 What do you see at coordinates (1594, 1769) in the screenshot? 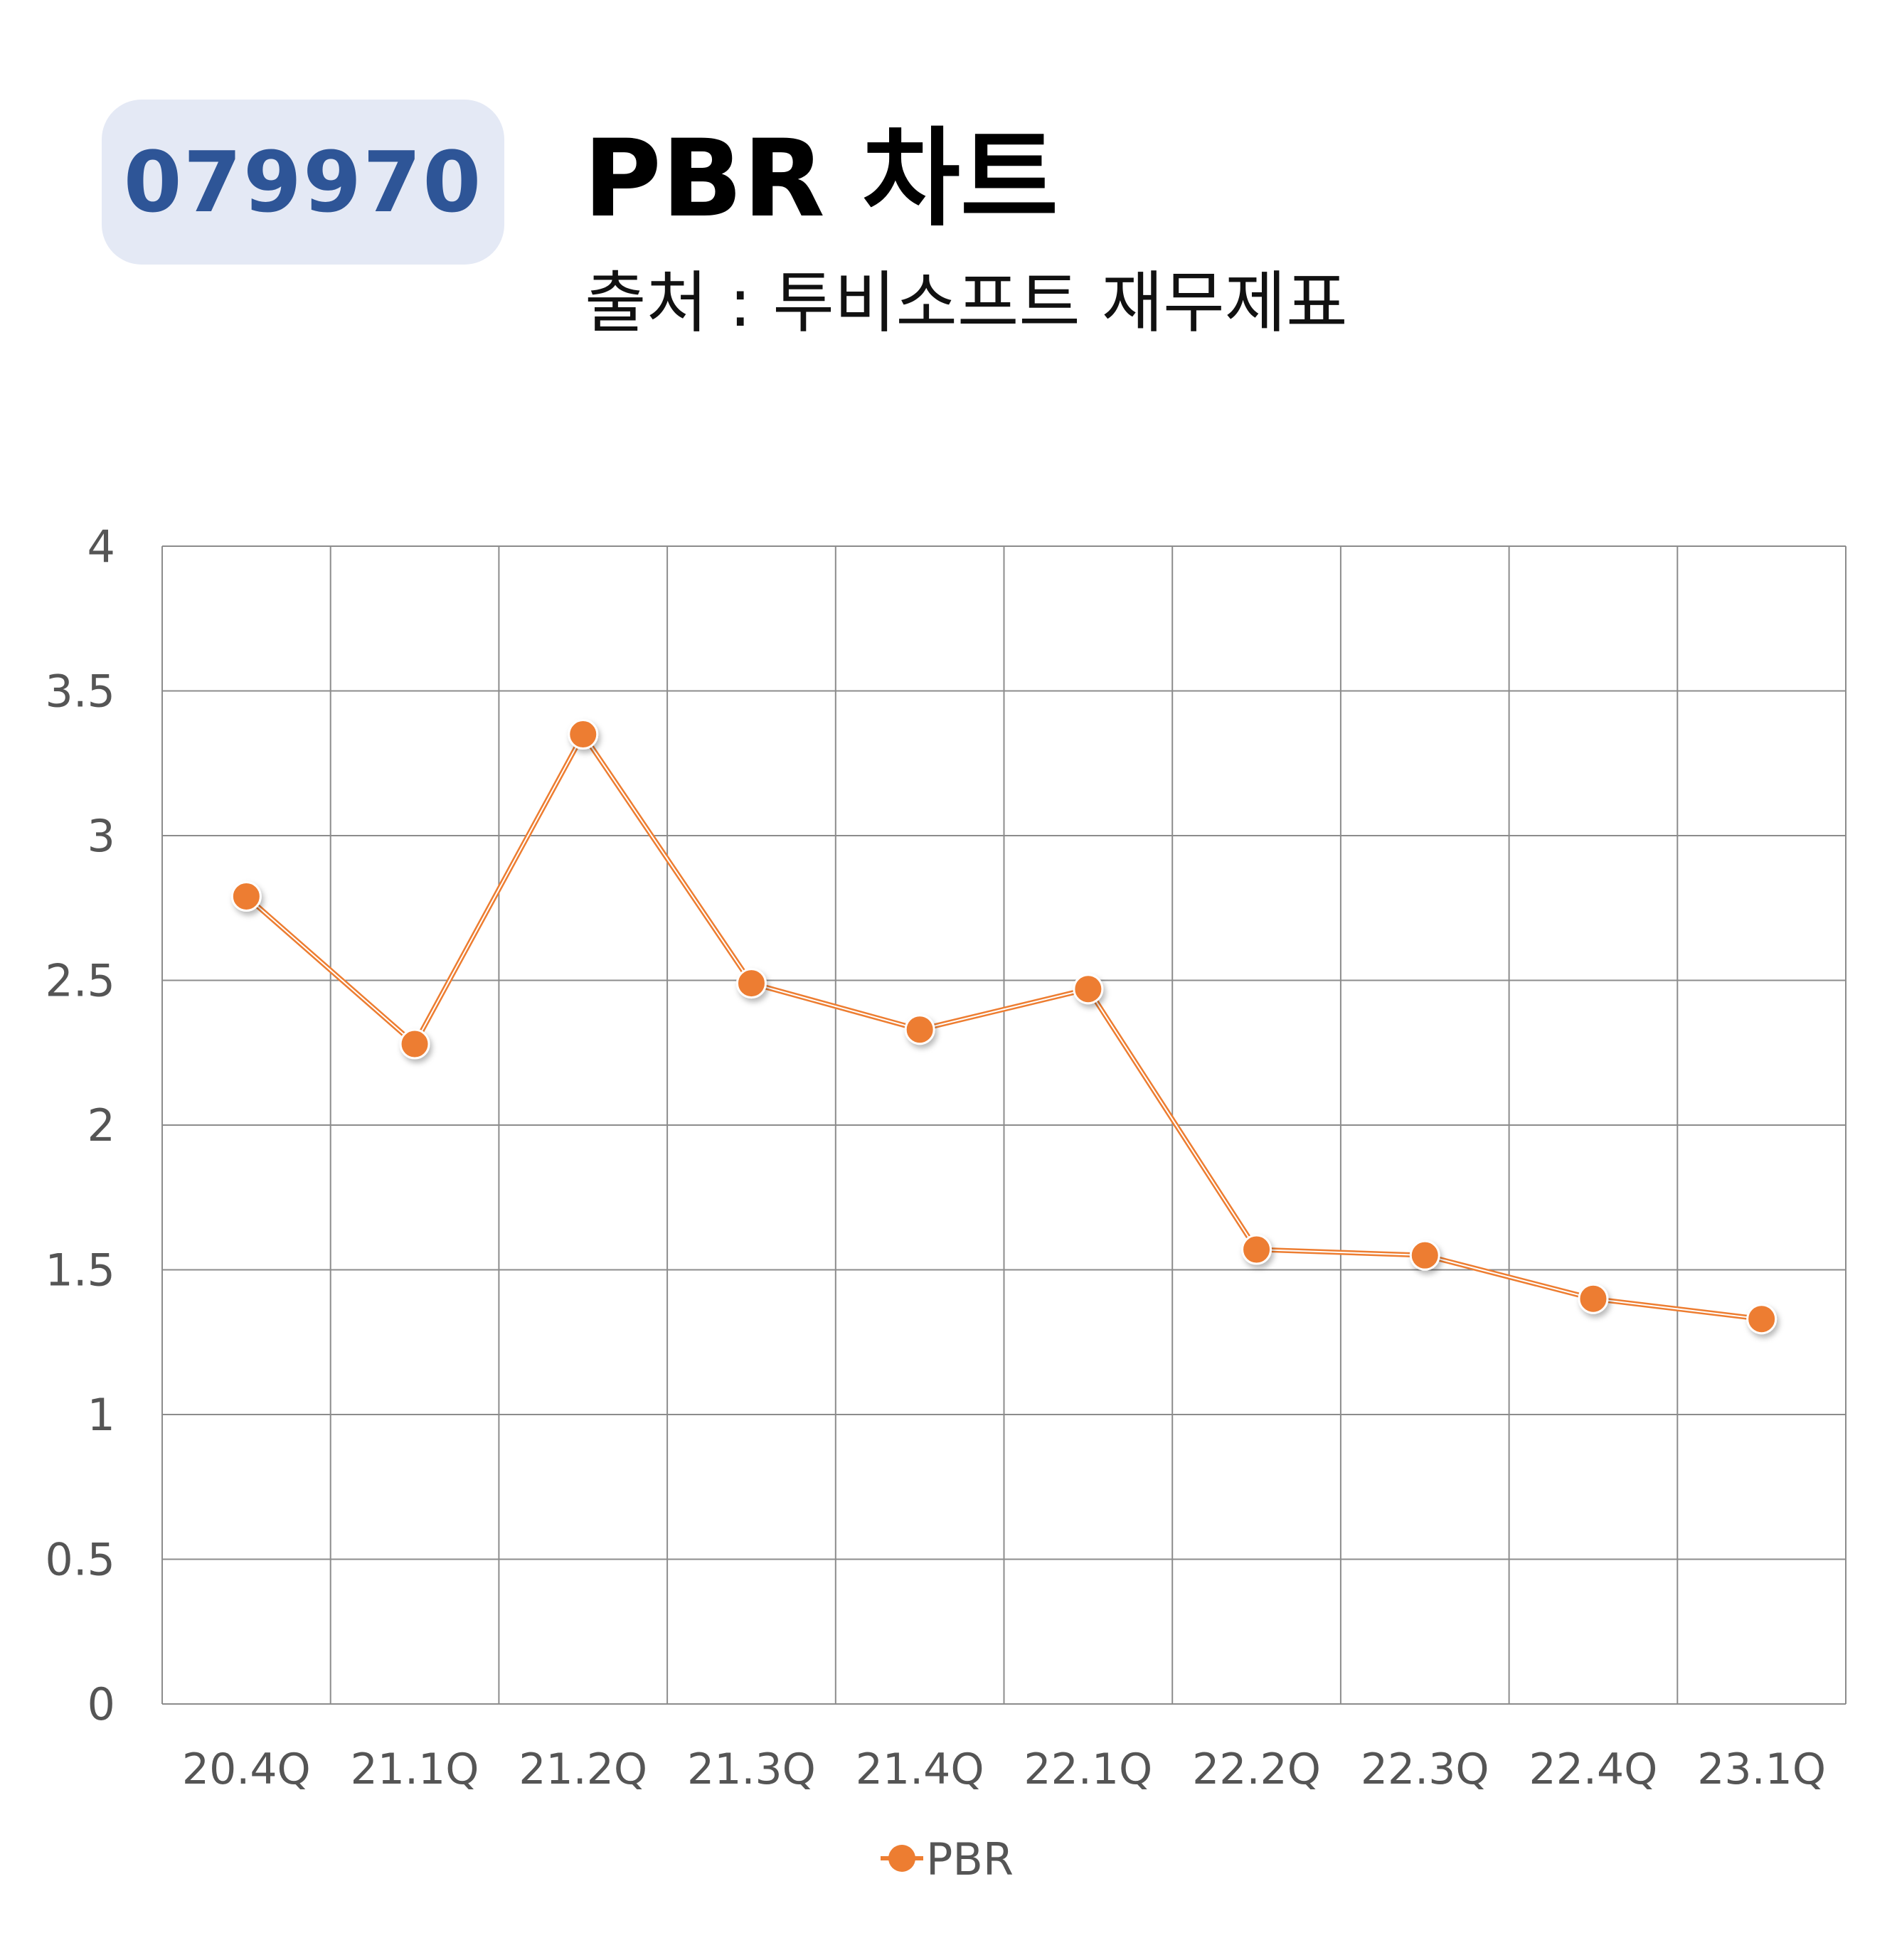
I see `x-tick-label: 22.4Q` at bounding box center [1594, 1769].